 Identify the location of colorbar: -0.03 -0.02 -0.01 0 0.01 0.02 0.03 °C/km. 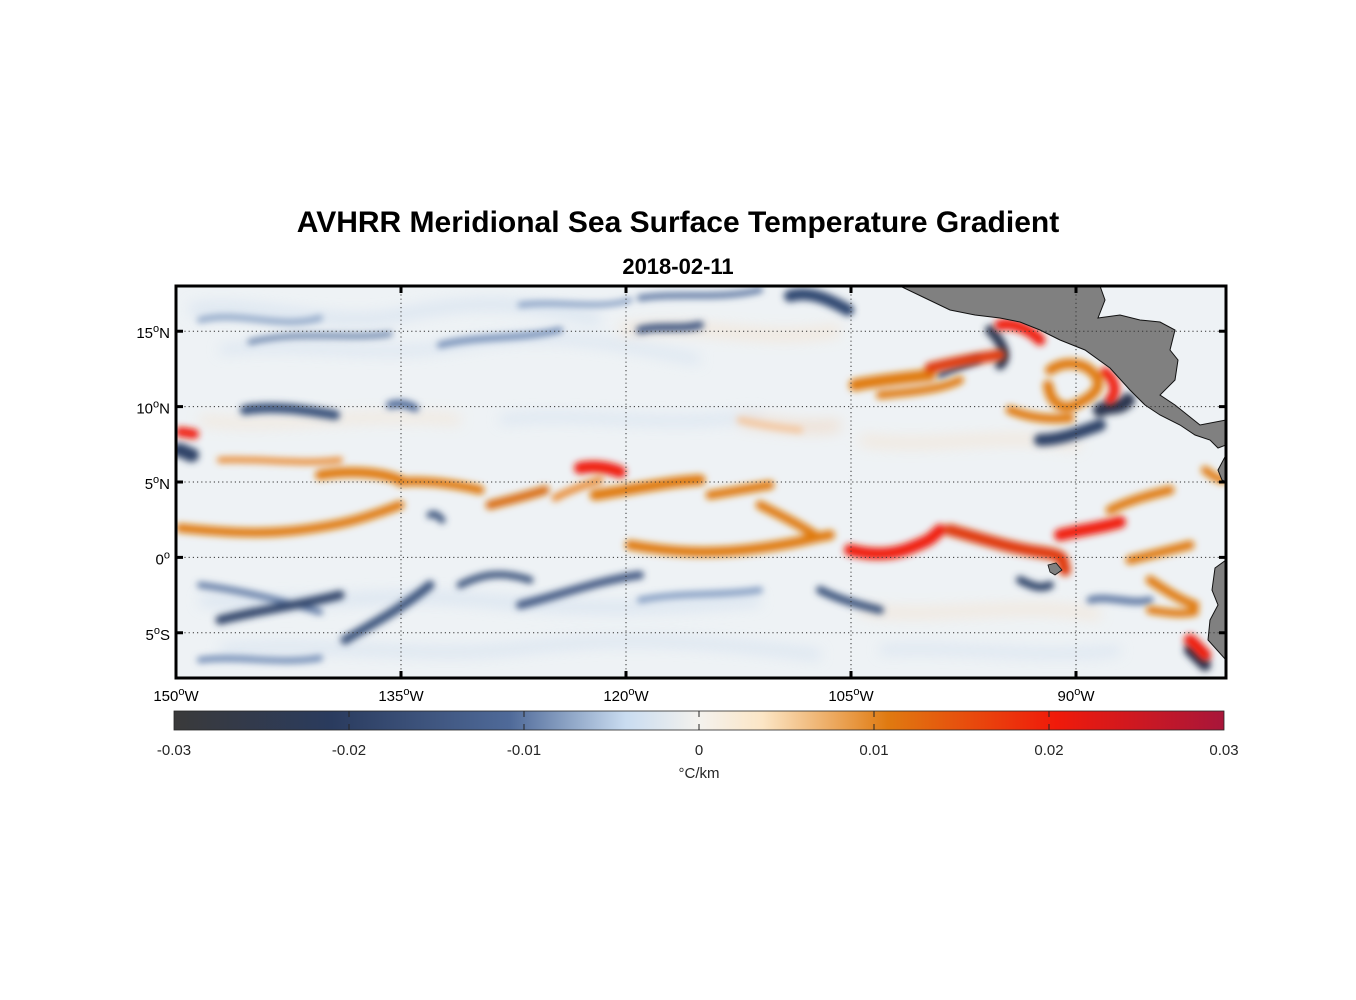
(698, 746).